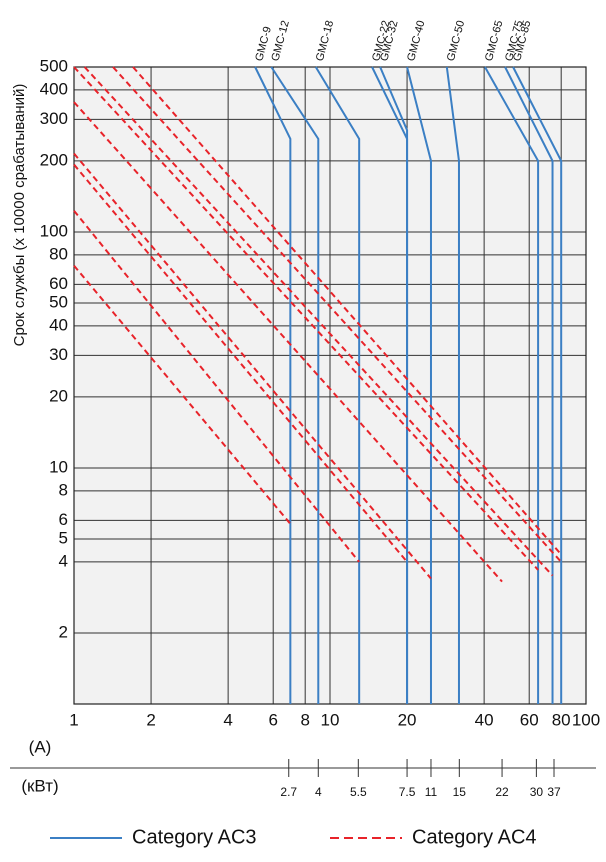 The width and height of the screenshot is (606, 862). I want to click on y-tick-label: 5, so click(63, 538).